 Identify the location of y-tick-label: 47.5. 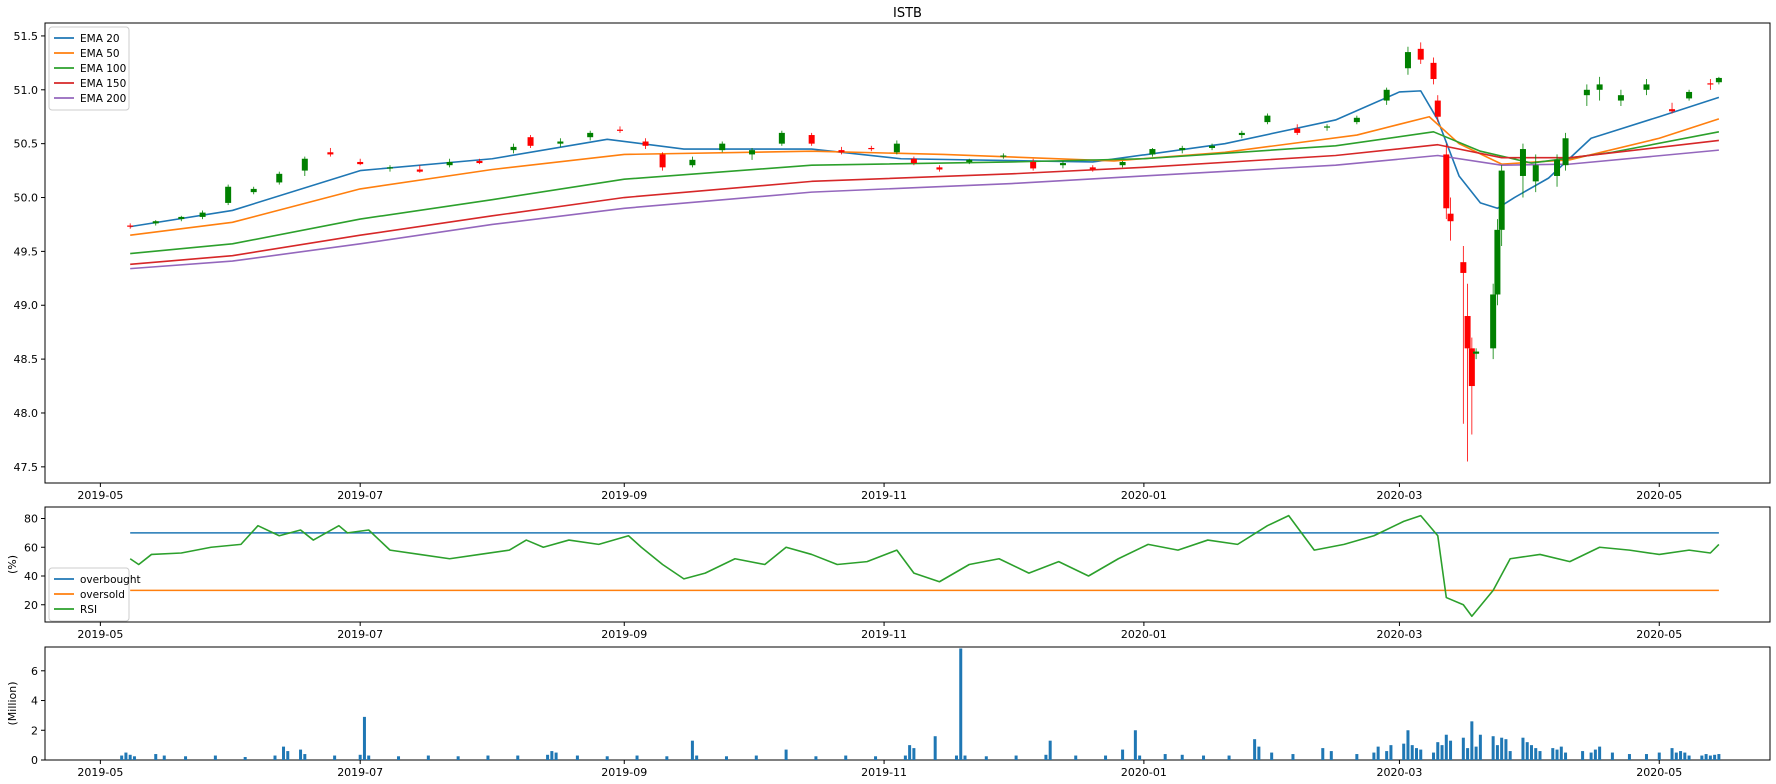
(26, 467).